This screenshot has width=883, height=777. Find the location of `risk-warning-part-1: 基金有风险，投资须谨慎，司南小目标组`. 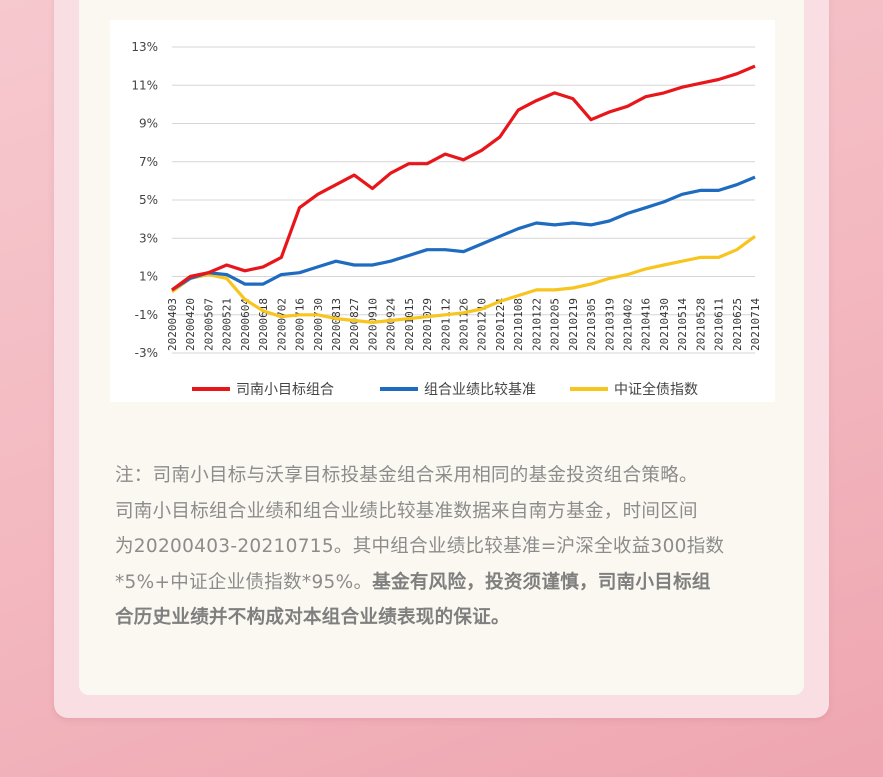

risk-warning-part-1: 基金有风险，投资须谨慎，司南小目标组 is located at coordinates (541, 582).